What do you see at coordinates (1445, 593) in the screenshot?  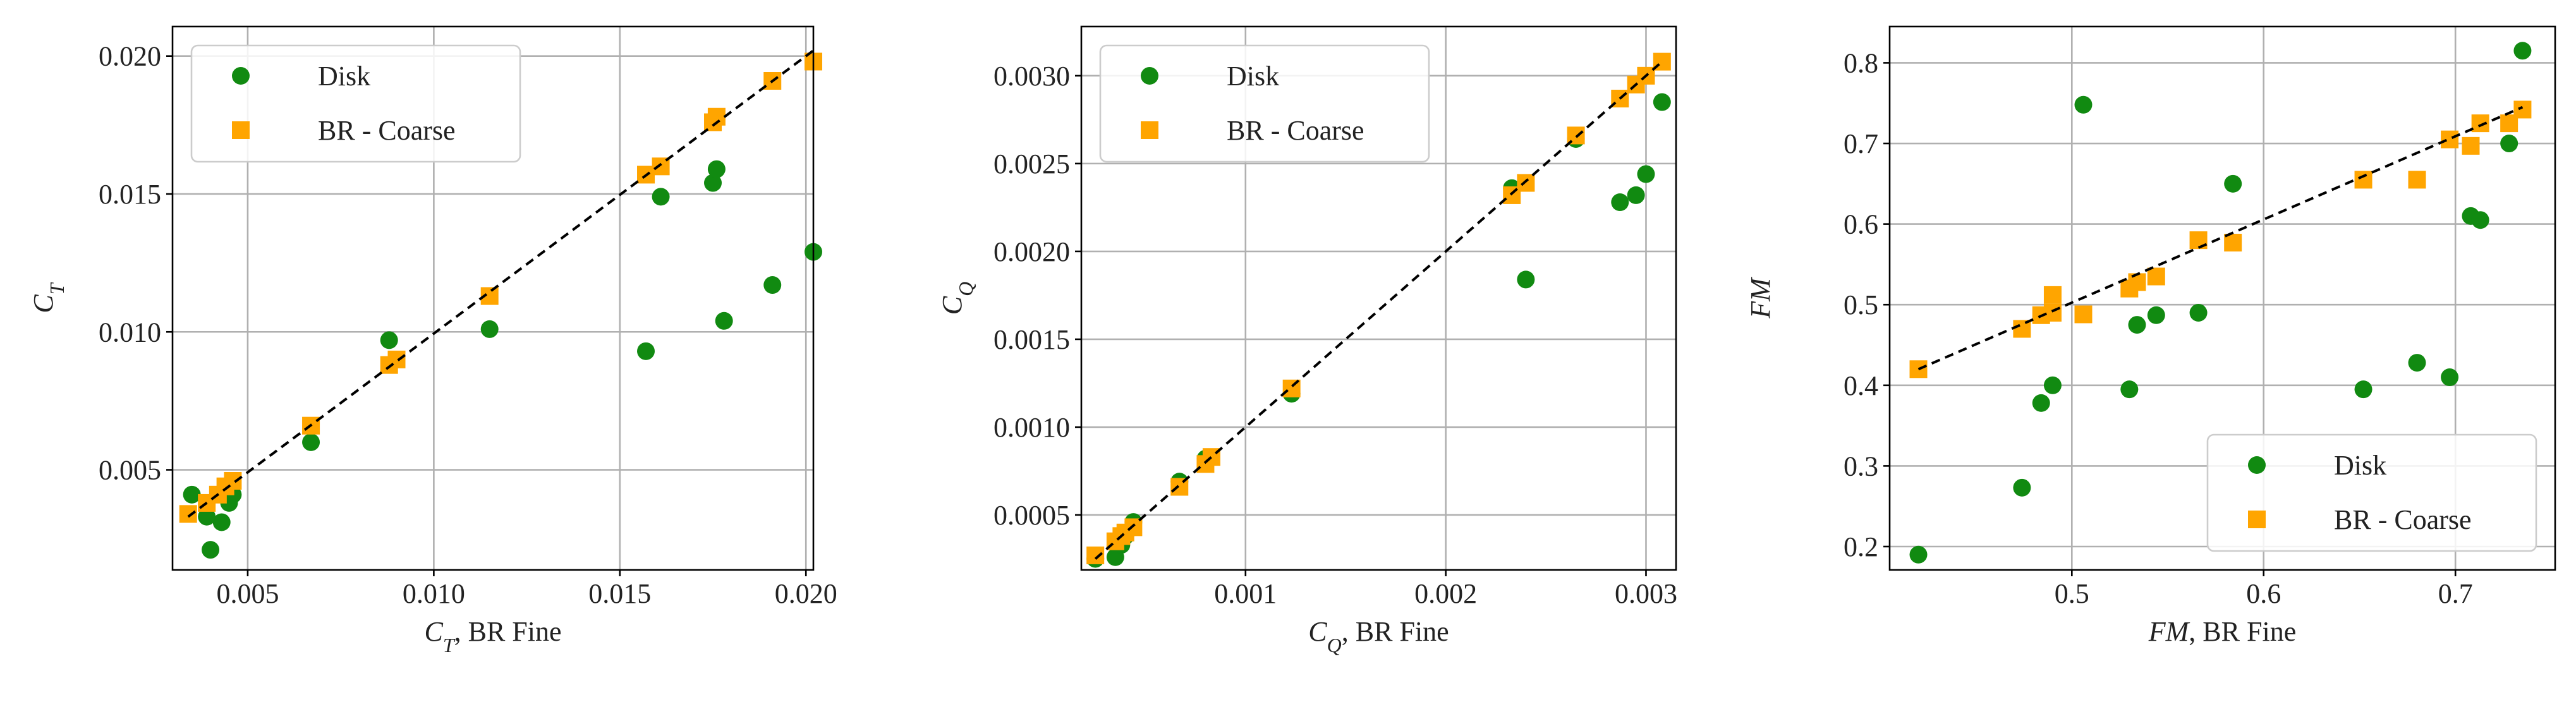 I see `x-tick-label: 0.002` at bounding box center [1445, 593].